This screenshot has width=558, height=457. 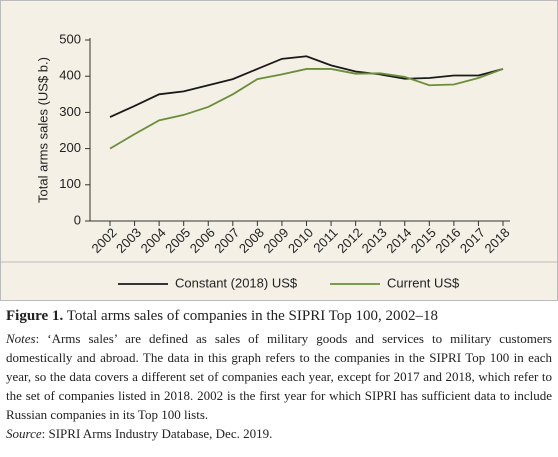 What do you see at coordinates (70, 111) in the screenshot?
I see `y-tick-label: 300` at bounding box center [70, 111].